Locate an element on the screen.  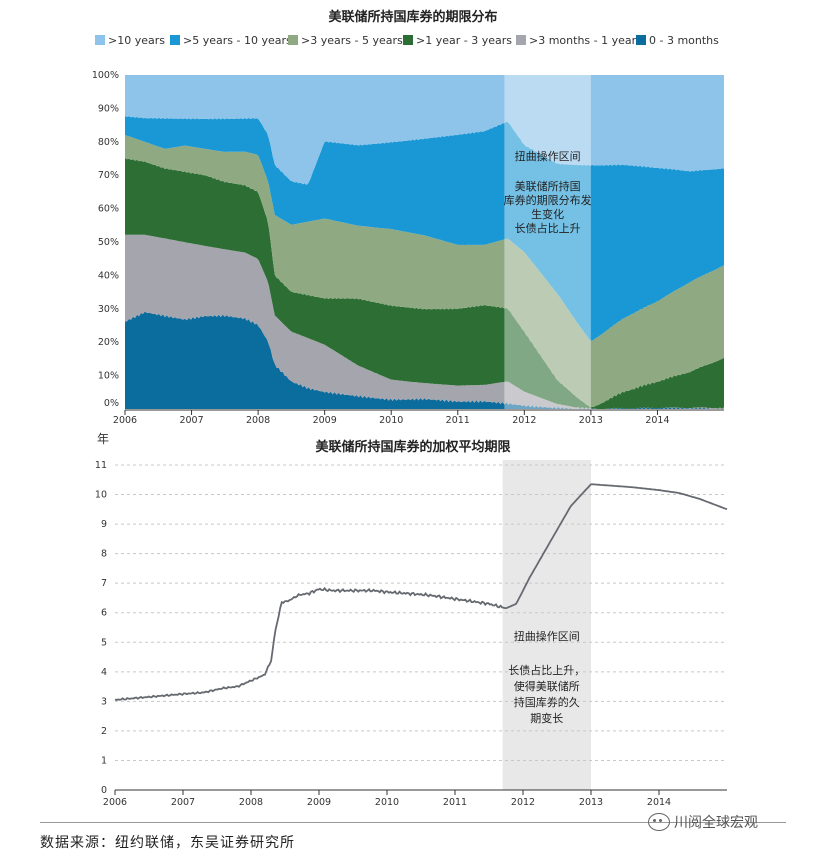
area-series--3-months-1-year is located at coordinates (424, 321).